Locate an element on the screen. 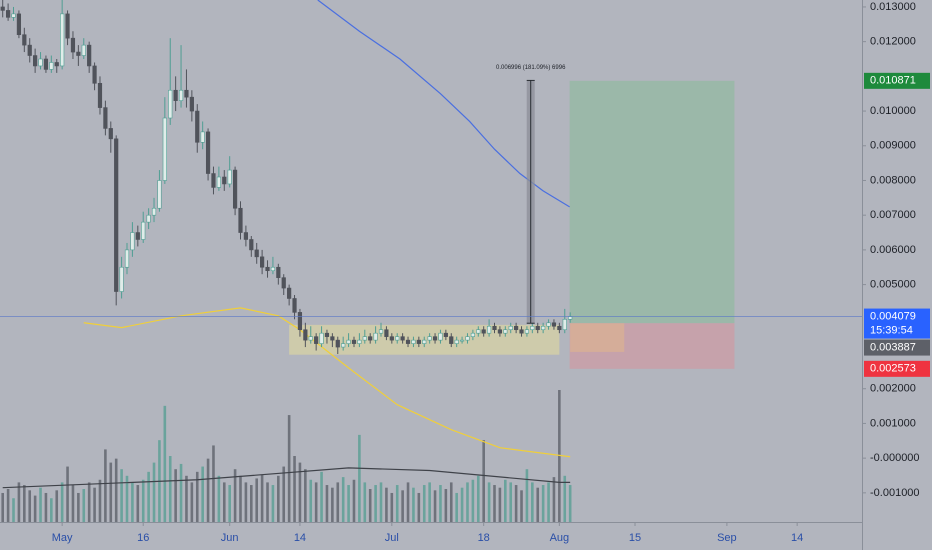  y-tick-label: 0.008000 is located at coordinates (893, 180).